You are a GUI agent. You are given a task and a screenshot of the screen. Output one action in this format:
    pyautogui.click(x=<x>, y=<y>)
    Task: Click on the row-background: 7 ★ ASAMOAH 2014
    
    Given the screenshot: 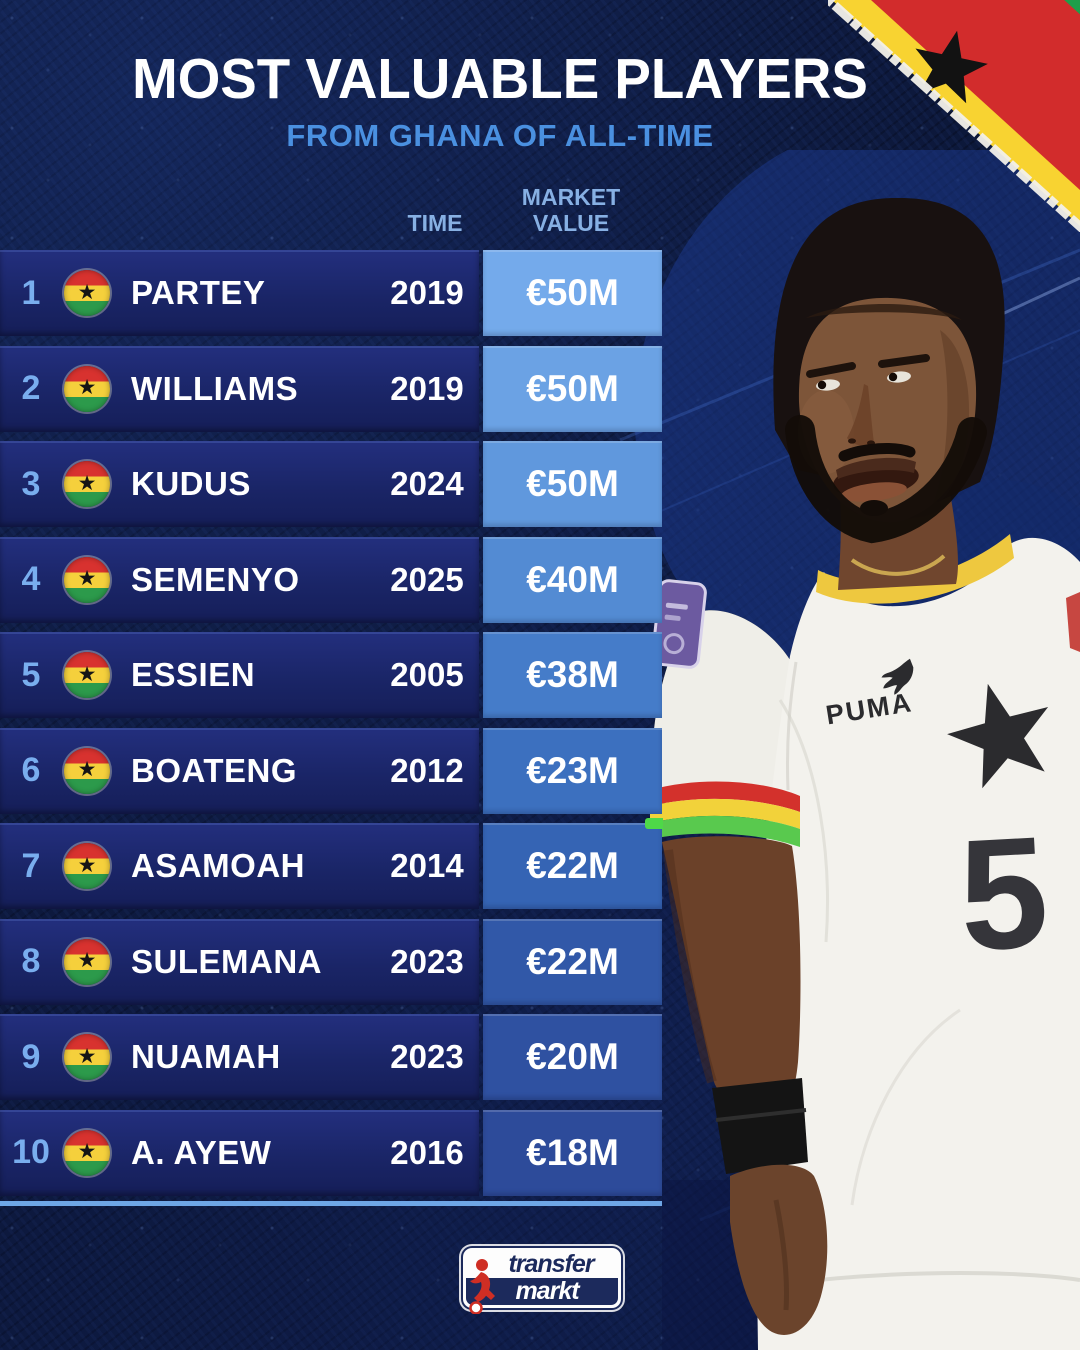 What is the action you would take?
    pyautogui.click(x=239, y=866)
    